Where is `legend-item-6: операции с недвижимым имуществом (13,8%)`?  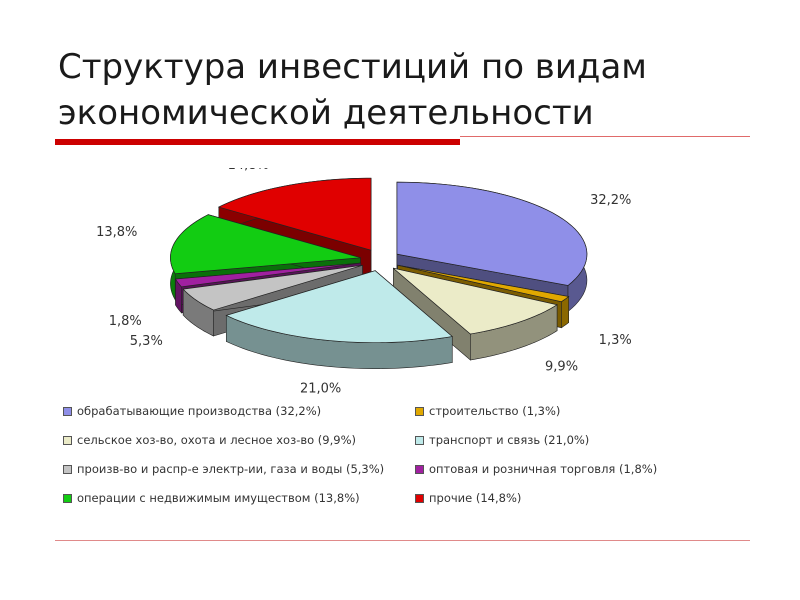
legend-item-6: операции с недвижимым имуществом (13,8%) is located at coordinates (211, 498).